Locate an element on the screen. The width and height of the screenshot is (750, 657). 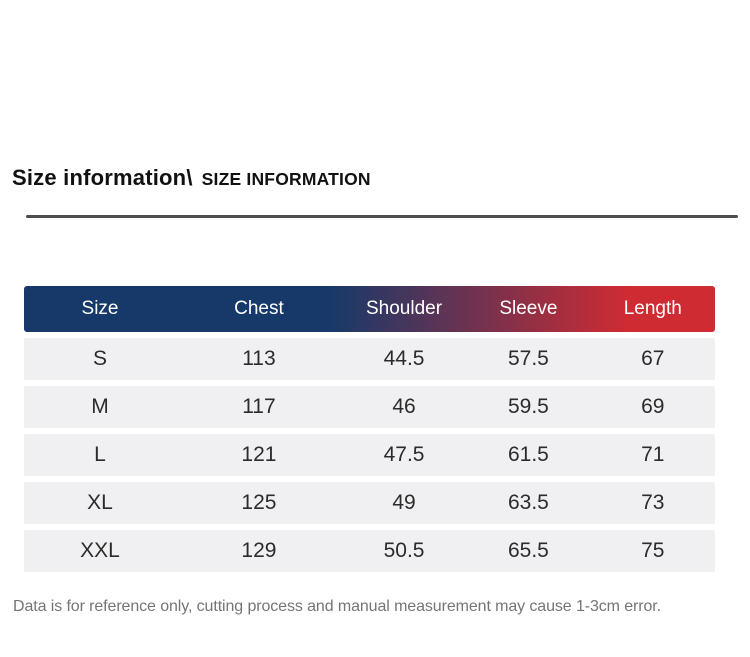
cell-sleeve: 57.5 is located at coordinates (528, 358).